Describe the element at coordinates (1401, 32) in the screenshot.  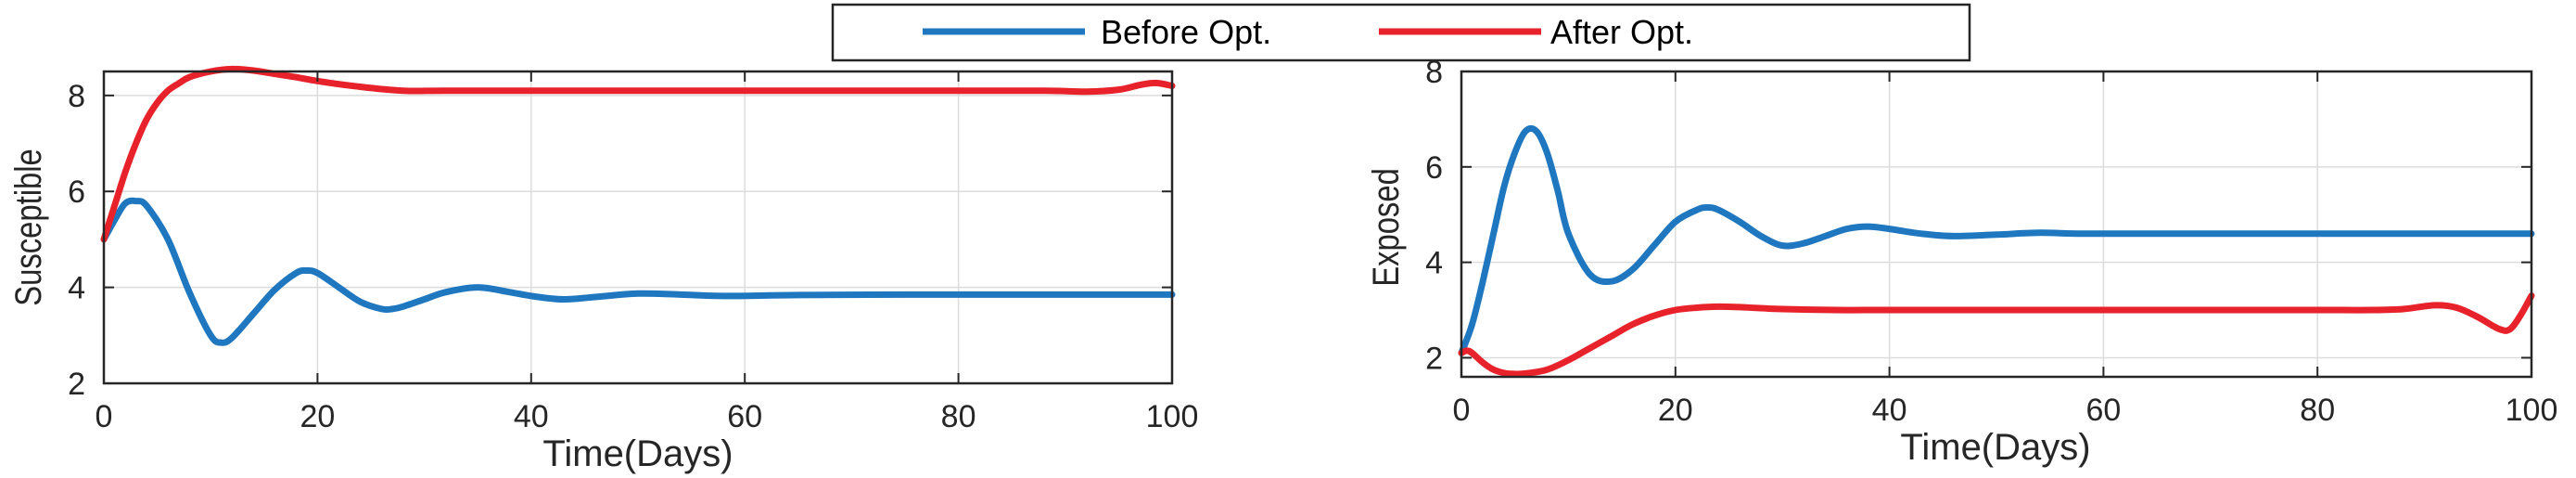
I see `legend: Before Opt. After Opt.` at that location.